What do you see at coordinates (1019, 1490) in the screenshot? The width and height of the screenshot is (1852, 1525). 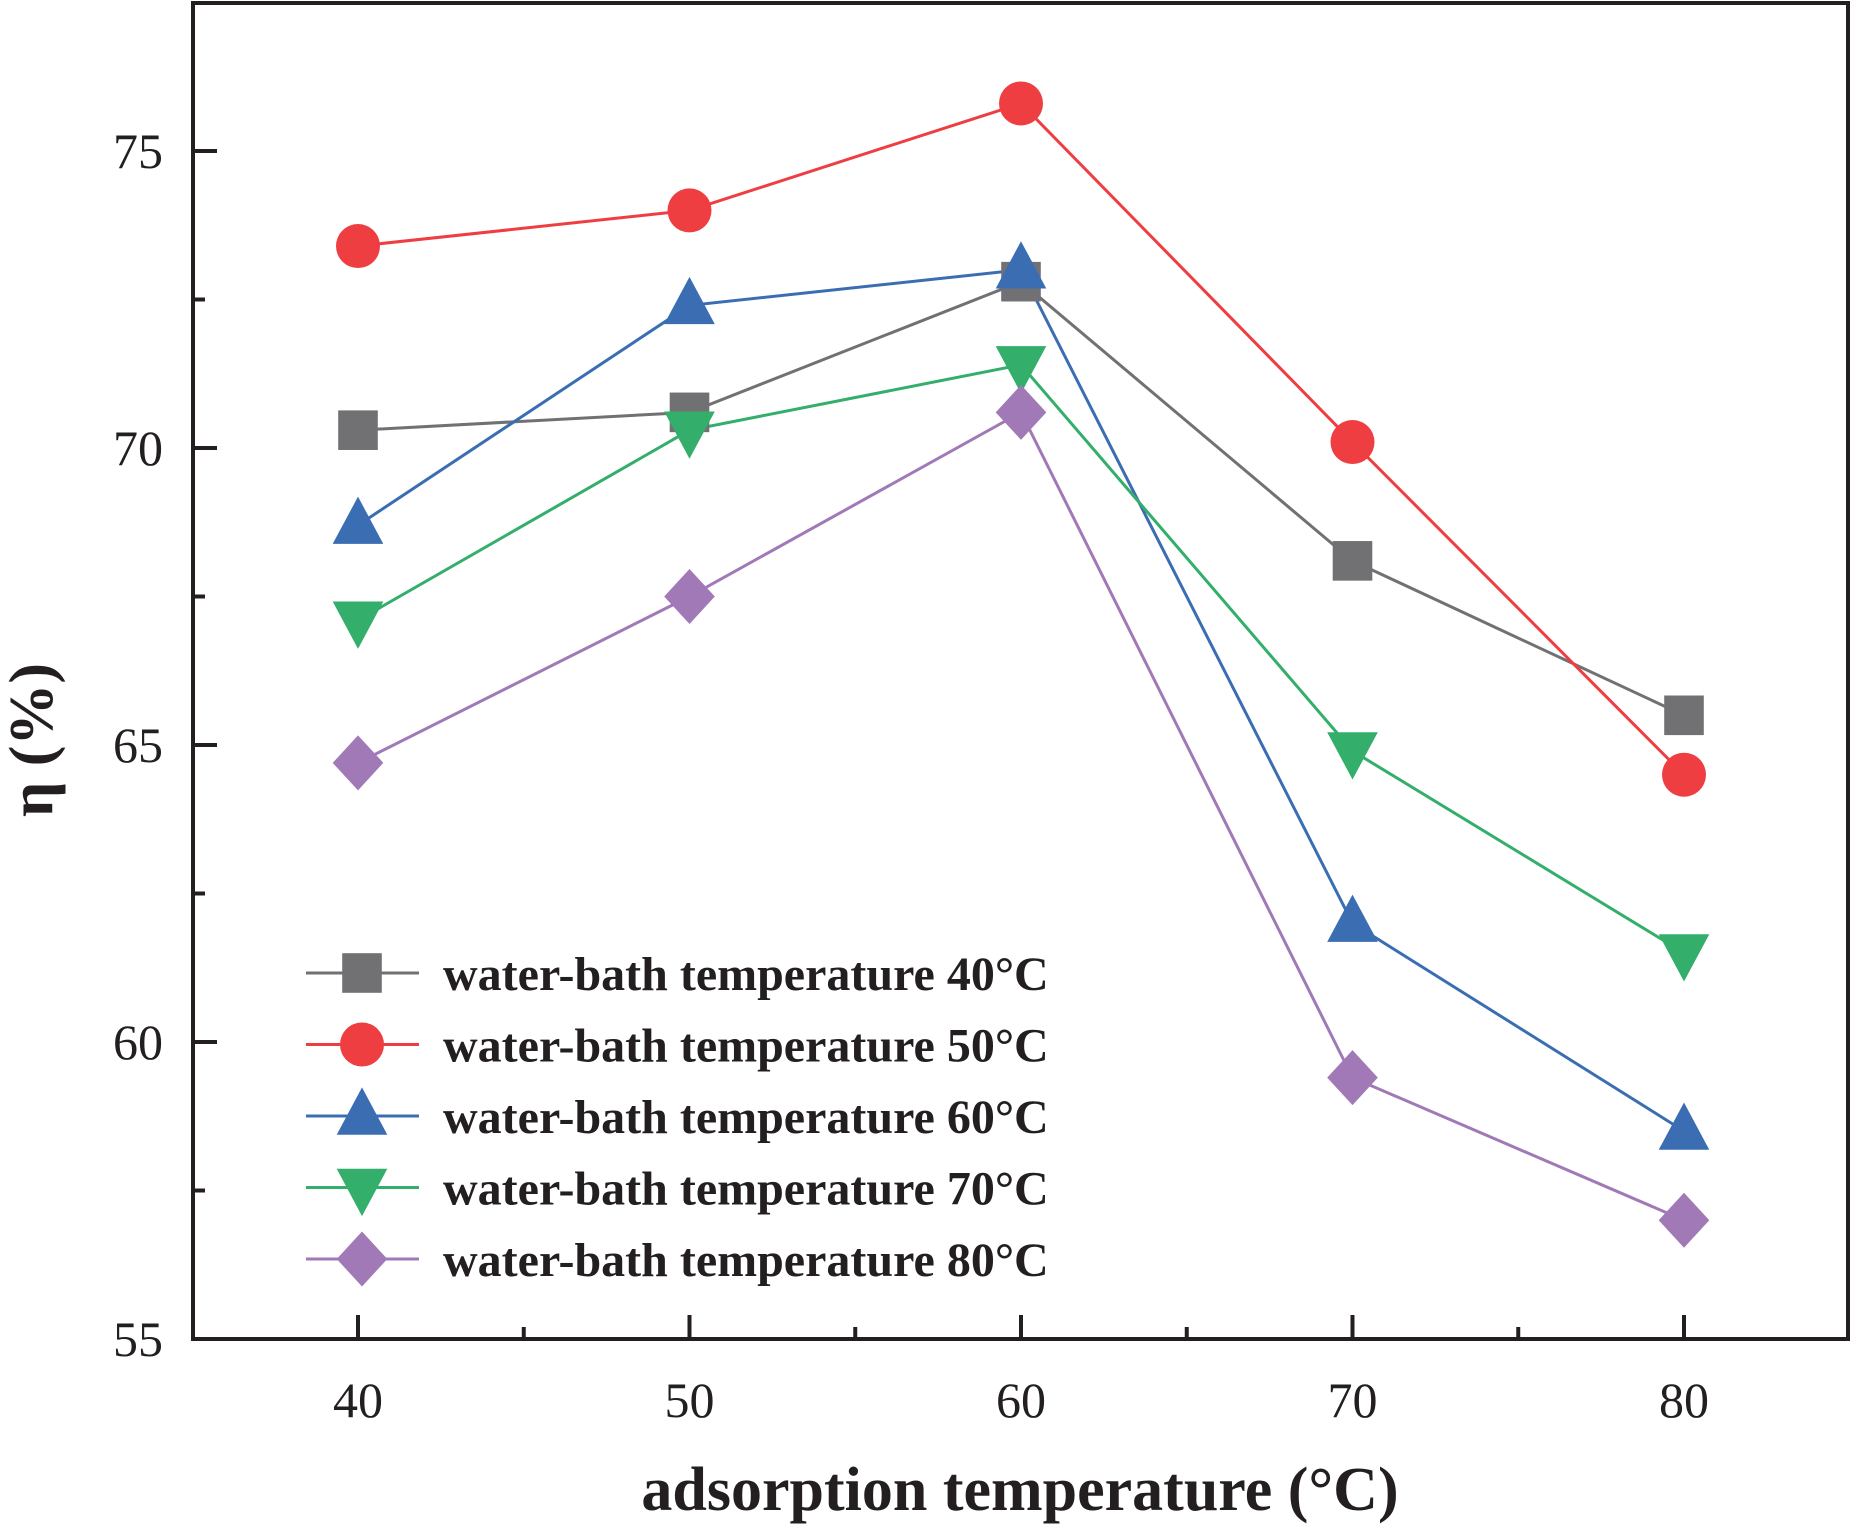 I see `x-axis-title: adsorption temperature (°C)` at bounding box center [1019, 1490].